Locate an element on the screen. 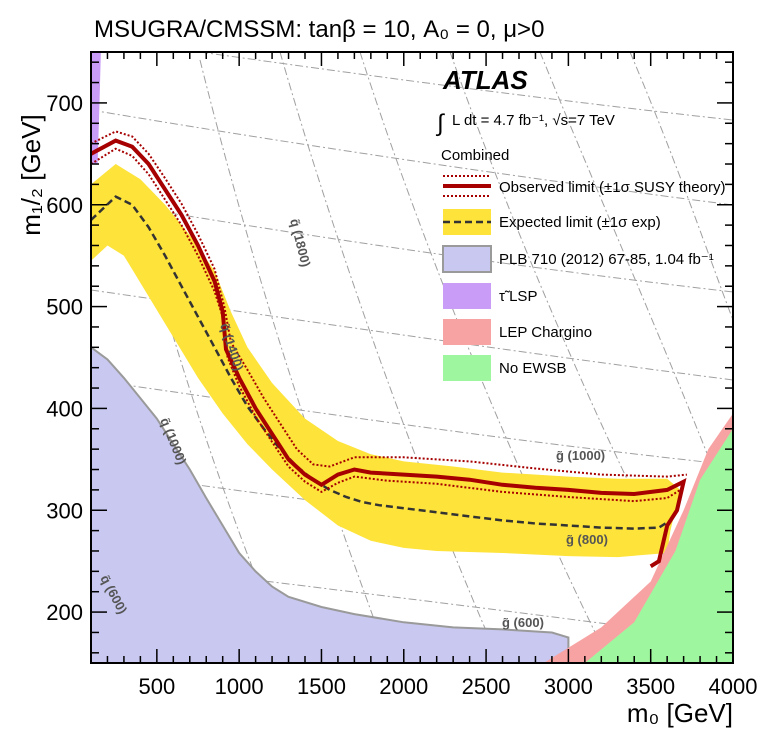  y-axis-label: m₁/₂ [GeV] is located at coordinates (31, 174).